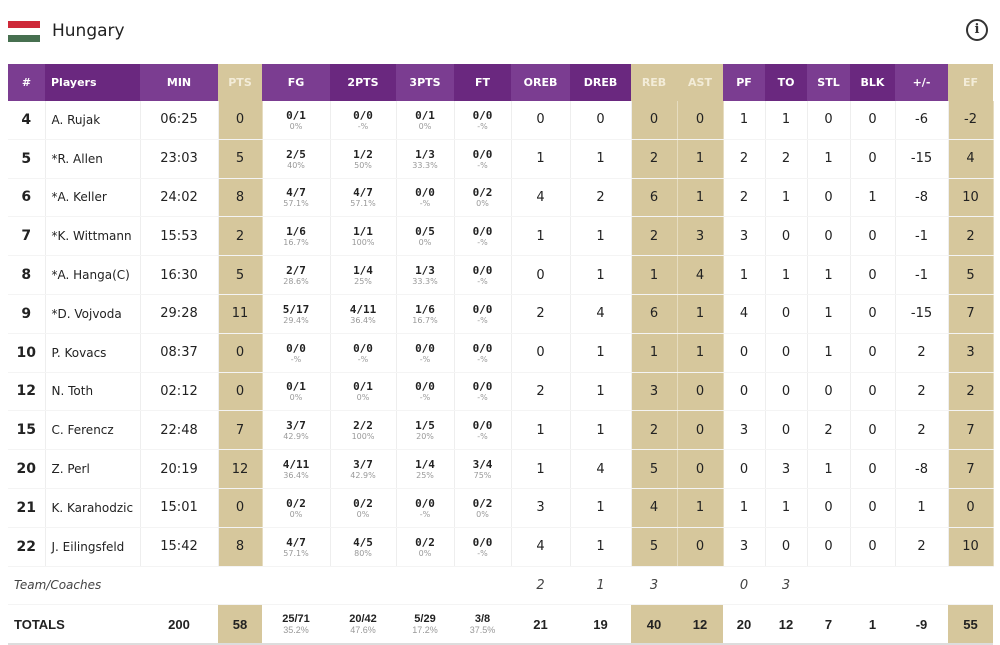  Describe the element at coordinates (873, 392) in the screenshot. I see `cell-blk: 0` at that location.